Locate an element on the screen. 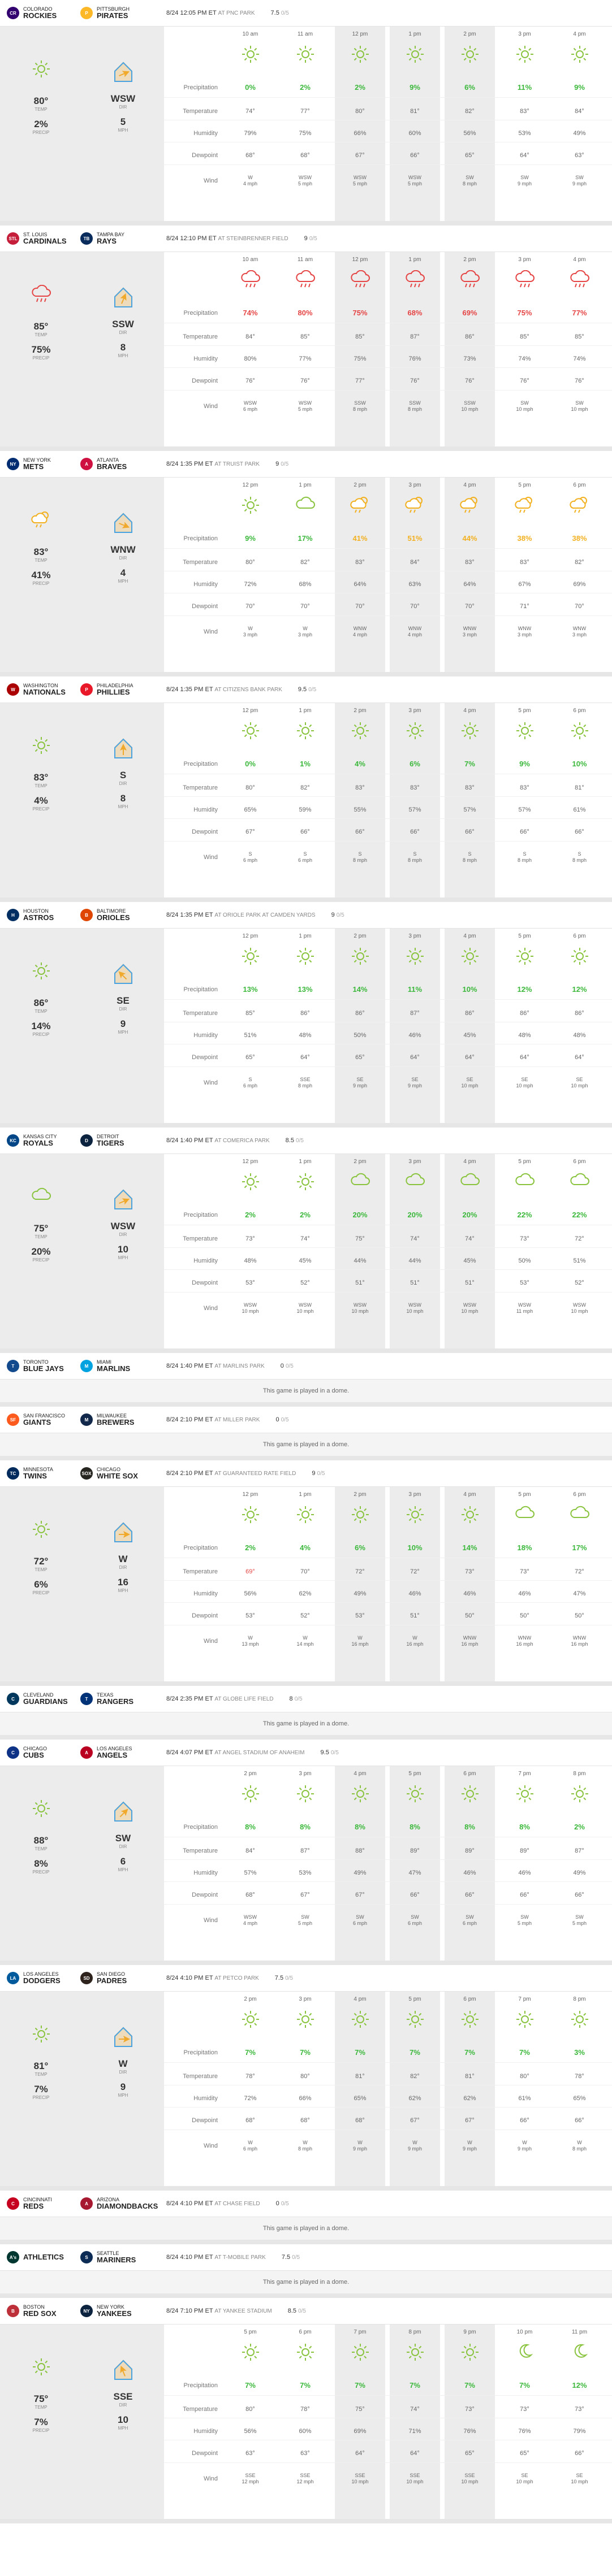 The width and height of the screenshot is (612, 2576). hour-dewpoint: 65° is located at coordinates (250, 1057).